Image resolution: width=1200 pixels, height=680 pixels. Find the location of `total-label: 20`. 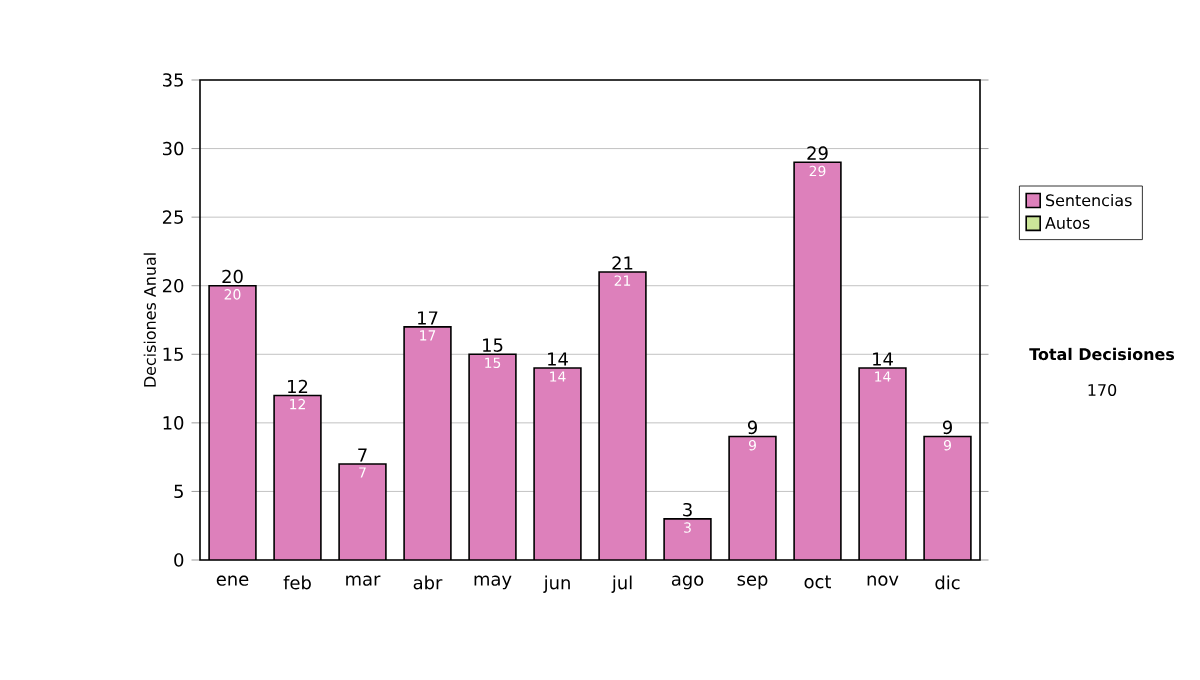

total-label: 20 is located at coordinates (232, 276).